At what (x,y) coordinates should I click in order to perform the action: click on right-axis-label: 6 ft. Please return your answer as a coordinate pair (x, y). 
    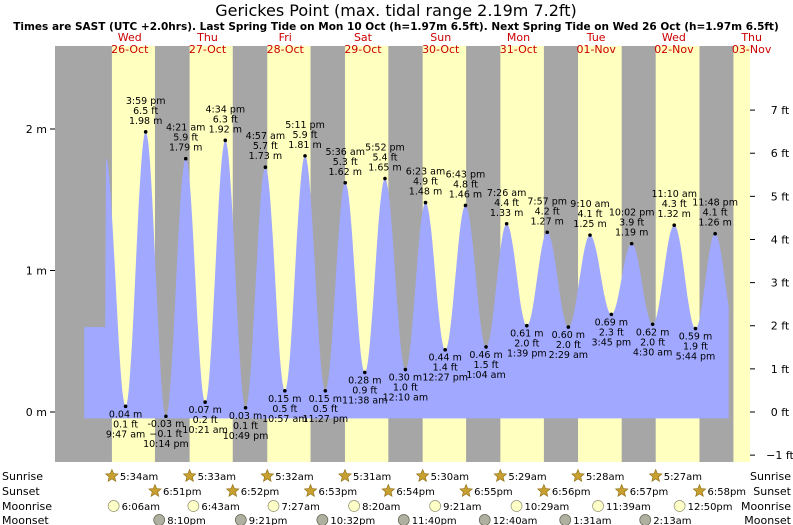
    Looking at the image, I should click on (780, 153).